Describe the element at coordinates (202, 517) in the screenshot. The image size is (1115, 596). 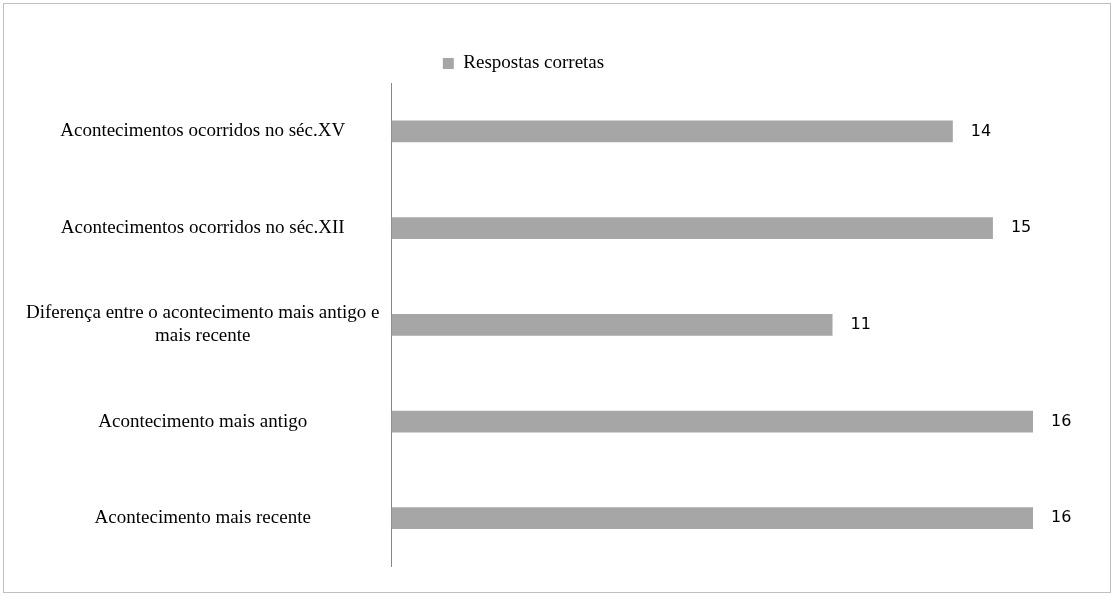
I see `y-tick-label: Acontecimento mais recente` at that location.